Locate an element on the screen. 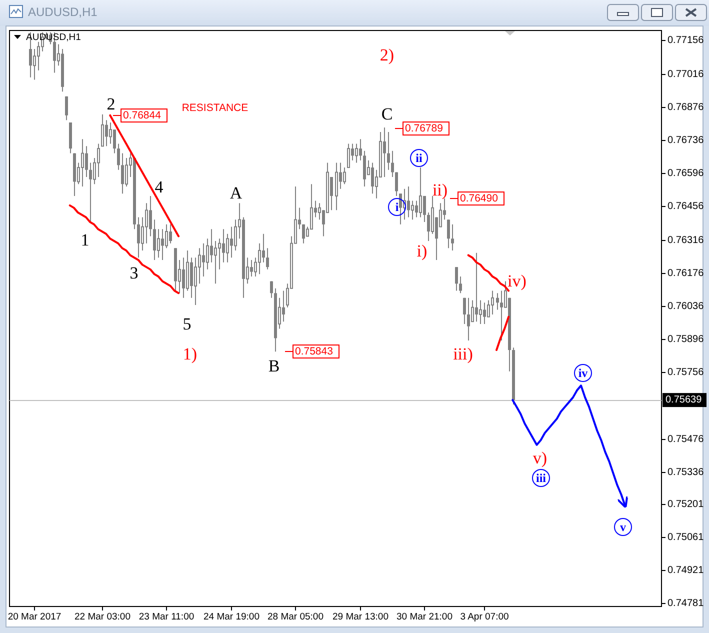  annotation: 0.76844 is located at coordinates (142, 116).